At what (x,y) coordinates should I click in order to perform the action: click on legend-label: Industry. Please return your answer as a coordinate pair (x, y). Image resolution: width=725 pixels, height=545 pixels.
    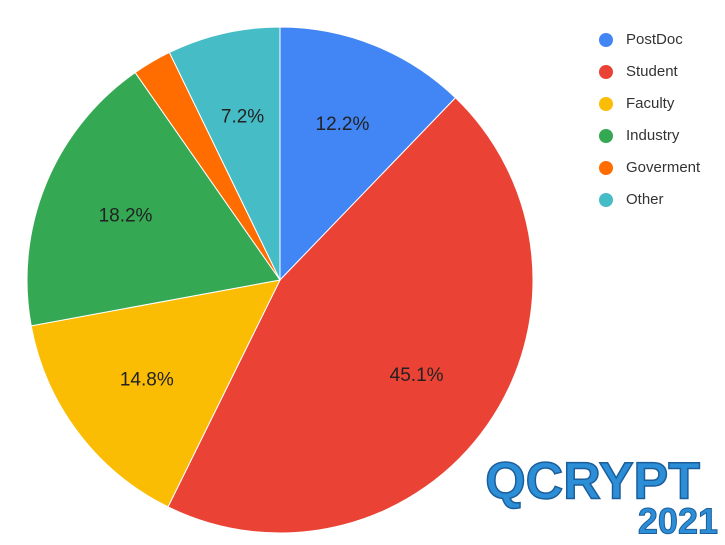
    Looking at the image, I should click on (653, 135).